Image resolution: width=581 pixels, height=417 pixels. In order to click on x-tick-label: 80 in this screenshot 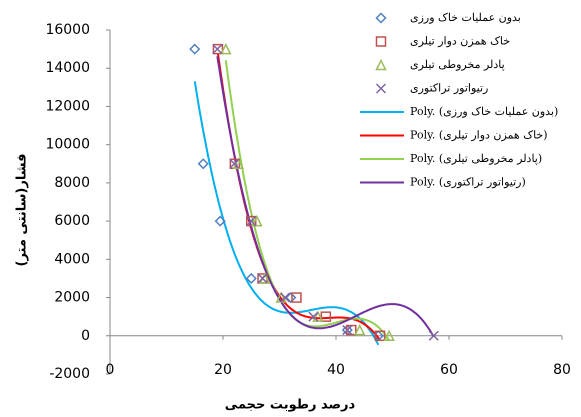, I will do `click(562, 370)`.